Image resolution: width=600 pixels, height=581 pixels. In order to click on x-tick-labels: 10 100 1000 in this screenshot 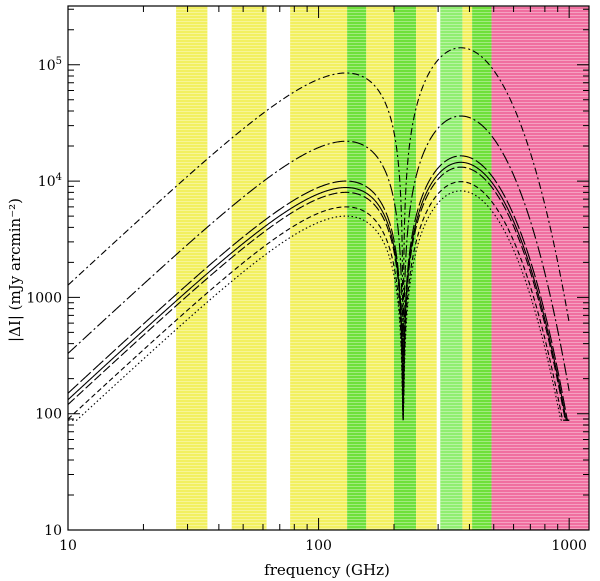, I will do `click(323, 546)`.